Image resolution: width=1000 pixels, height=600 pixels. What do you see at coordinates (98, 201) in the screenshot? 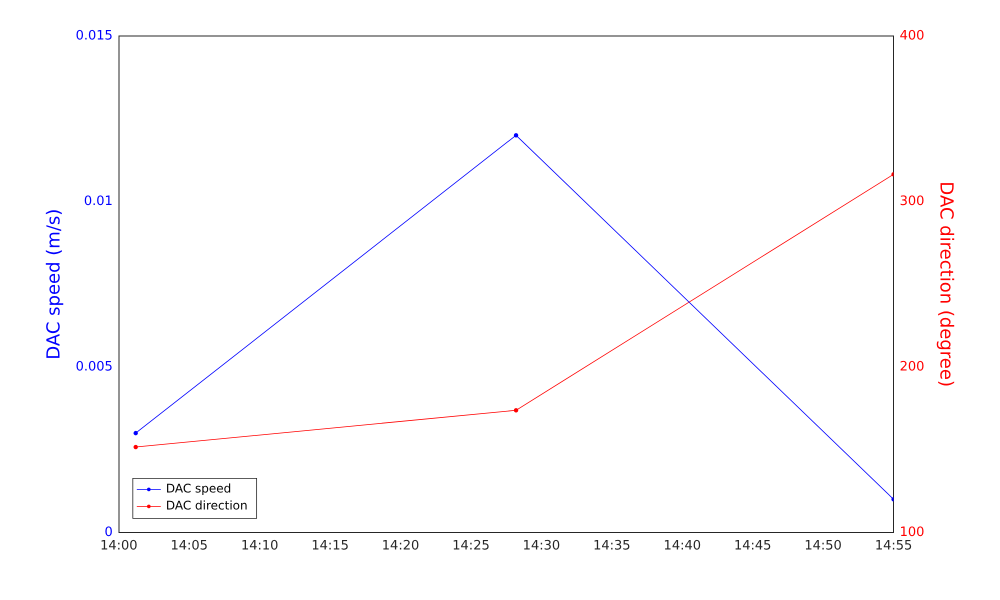
I see `y-tick-label: 0.01` at bounding box center [98, 201].